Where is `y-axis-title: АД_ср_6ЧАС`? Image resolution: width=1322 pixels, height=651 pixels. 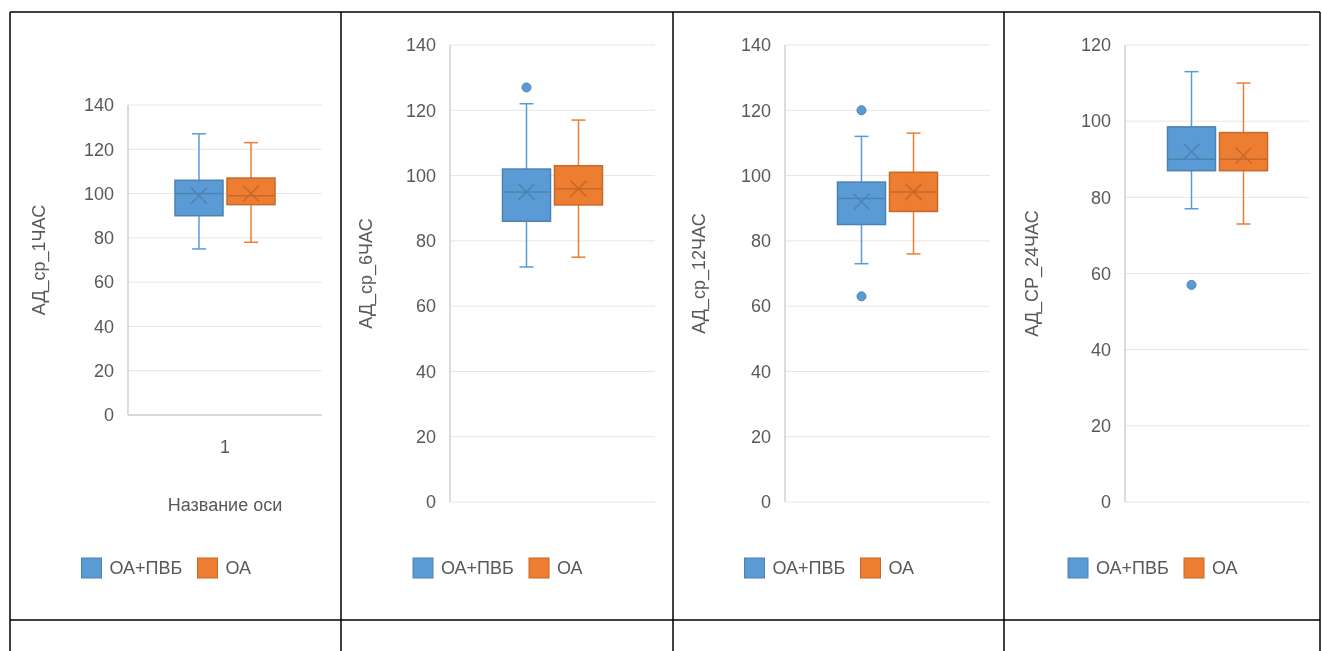 y-axis-title: АД_ср_6ЧАС is located at coordinates (366, 273).